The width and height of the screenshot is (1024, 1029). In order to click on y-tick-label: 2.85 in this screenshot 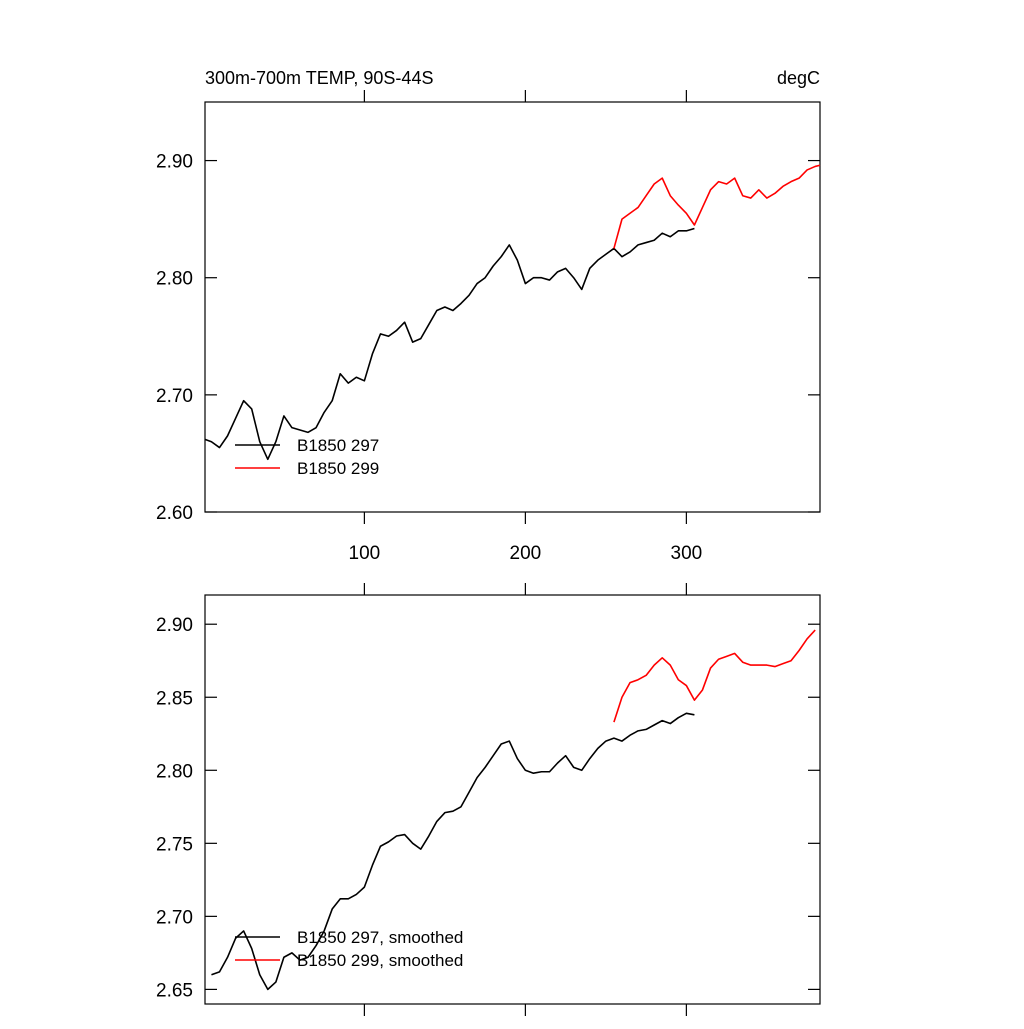, I will do `click(174, 698)`.